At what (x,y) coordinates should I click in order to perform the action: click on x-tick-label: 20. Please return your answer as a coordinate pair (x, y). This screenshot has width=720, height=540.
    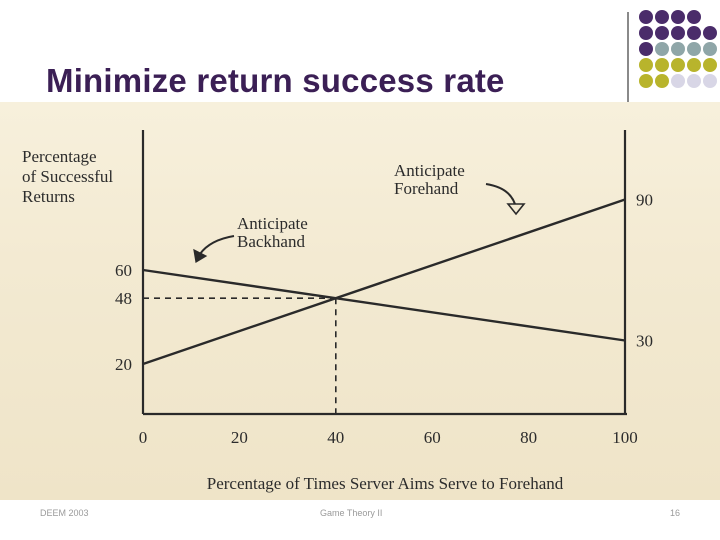
    Looking at the image, I should click on (239, 437).